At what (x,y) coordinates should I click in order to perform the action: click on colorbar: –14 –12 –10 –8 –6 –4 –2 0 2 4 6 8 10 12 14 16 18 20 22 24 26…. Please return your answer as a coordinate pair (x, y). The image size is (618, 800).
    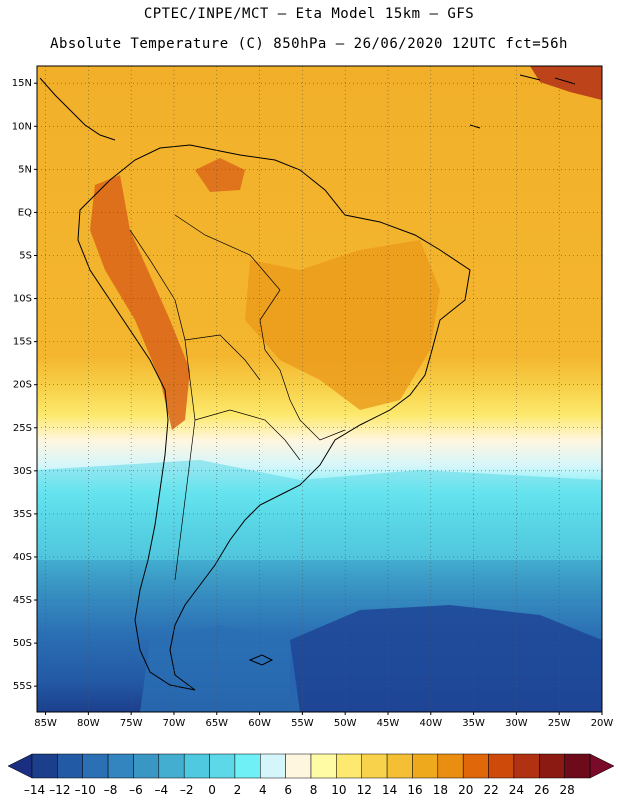
    Looking at the image, I should click on (311, 775).